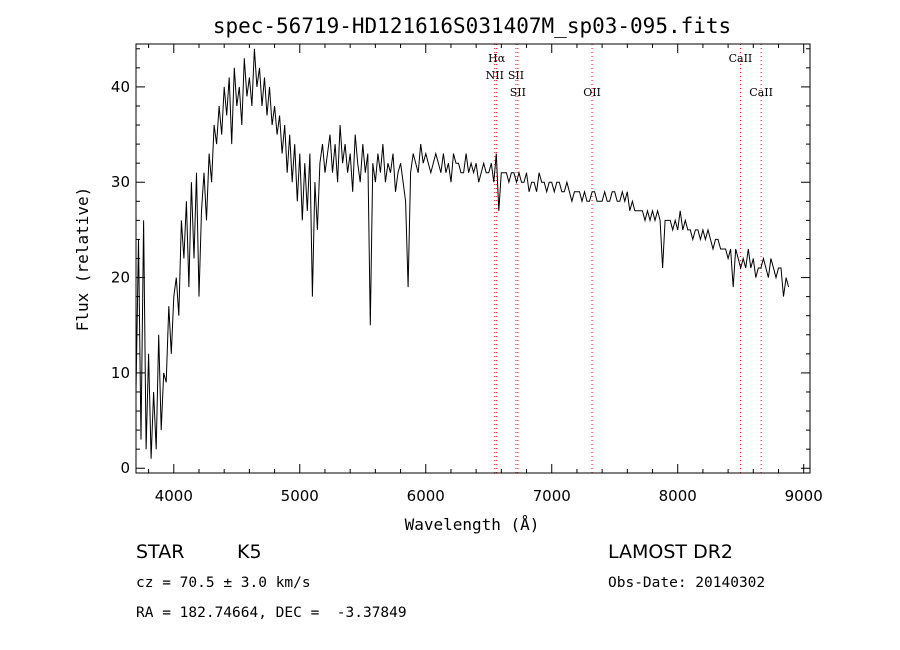  Describe the element at coordinates (160, 552) in the screenshot. I see `object-class: STAR` at that location.